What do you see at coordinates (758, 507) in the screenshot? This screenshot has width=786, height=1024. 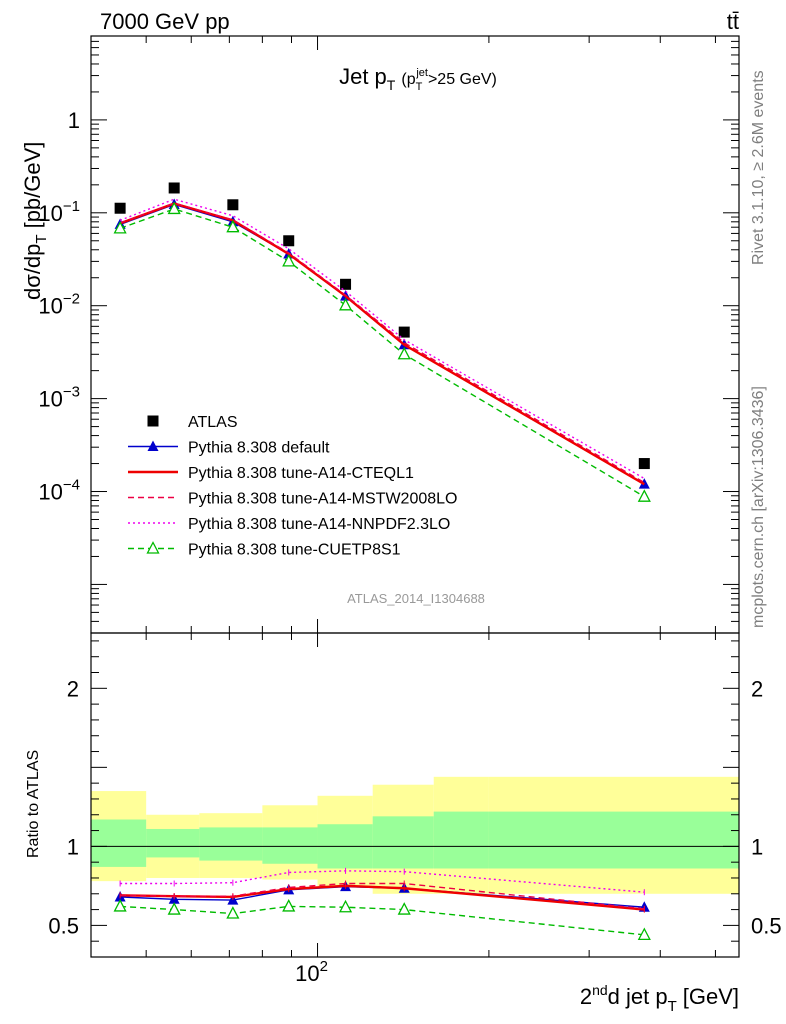 I see `mcplots-label: mcplots.cern.ch [arXiv:1306.3436]` at bounding box center [758, 507].